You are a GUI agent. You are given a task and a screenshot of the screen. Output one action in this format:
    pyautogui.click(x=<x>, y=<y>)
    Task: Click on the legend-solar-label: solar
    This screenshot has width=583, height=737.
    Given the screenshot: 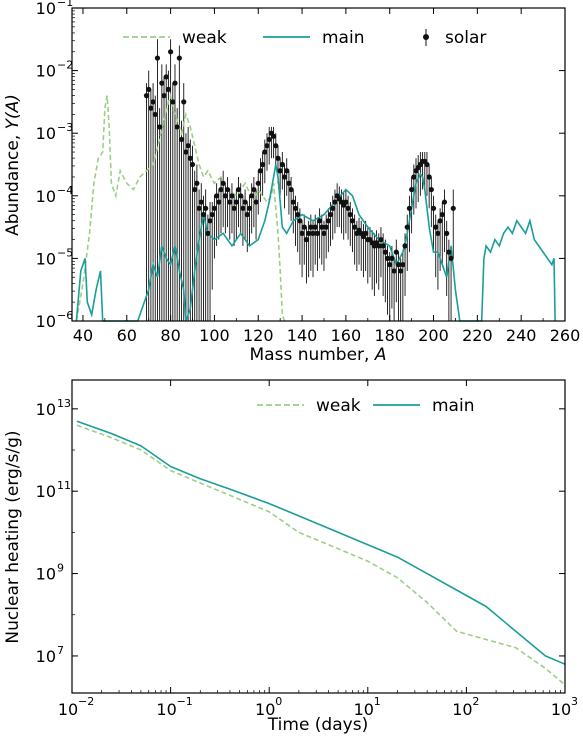 What is the action you would take?
    pyautogui.click(x=465, y=38)
    